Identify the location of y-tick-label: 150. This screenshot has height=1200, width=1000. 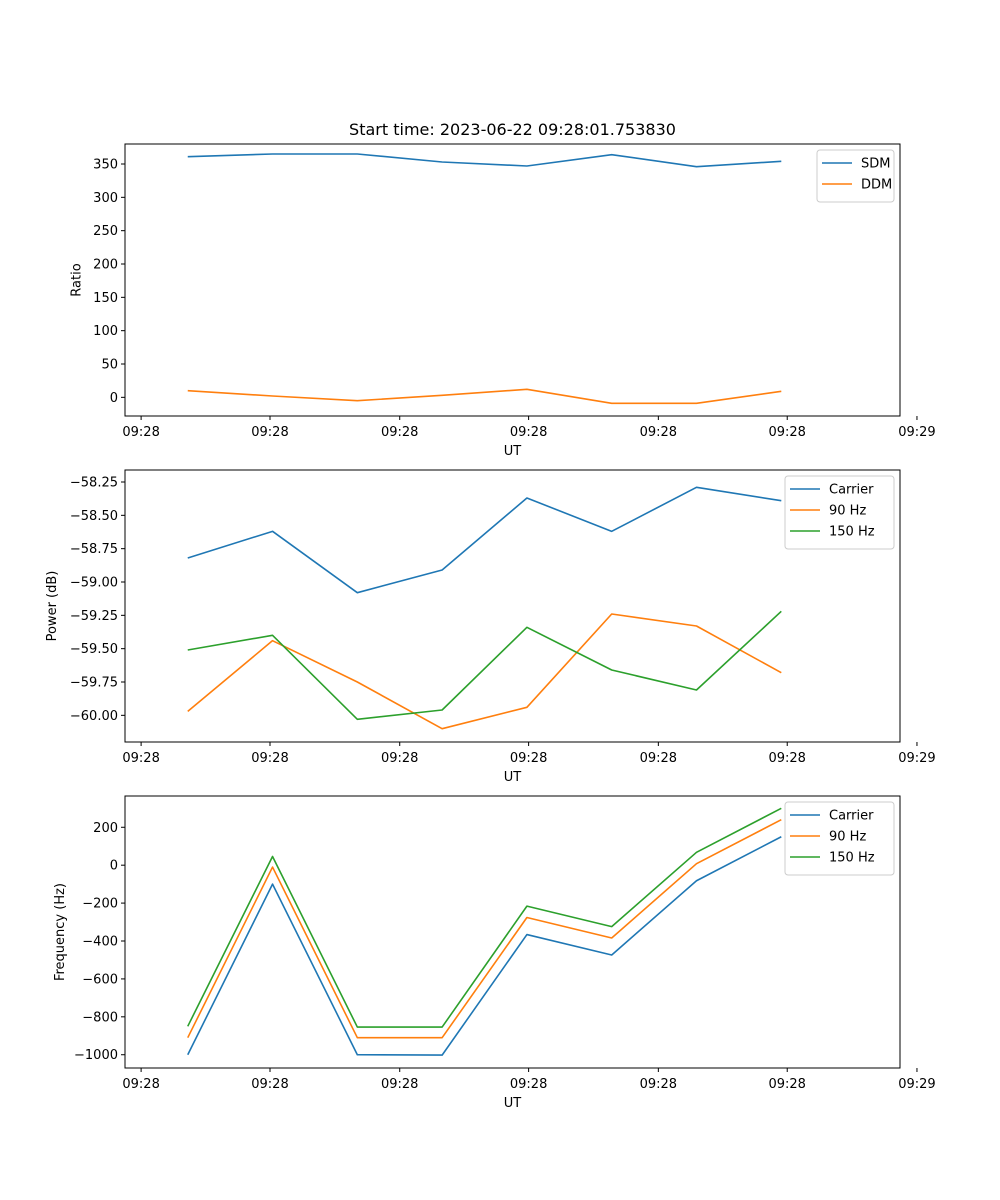
(105, 298).